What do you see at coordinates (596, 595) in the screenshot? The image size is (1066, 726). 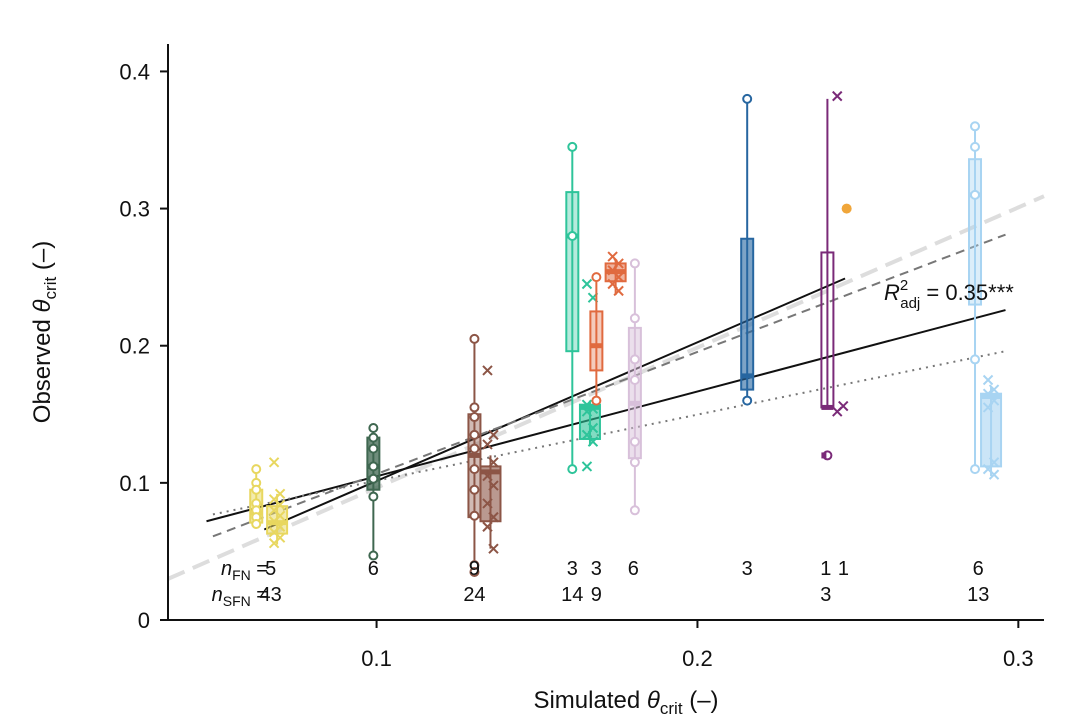 I see `n-sfn-value: 9` at bounding box center [596, 595].